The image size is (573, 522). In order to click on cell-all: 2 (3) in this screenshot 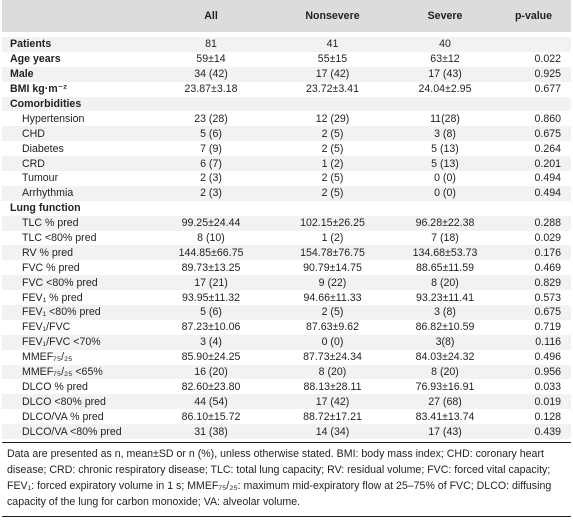, I will do `click(211, 178)`.